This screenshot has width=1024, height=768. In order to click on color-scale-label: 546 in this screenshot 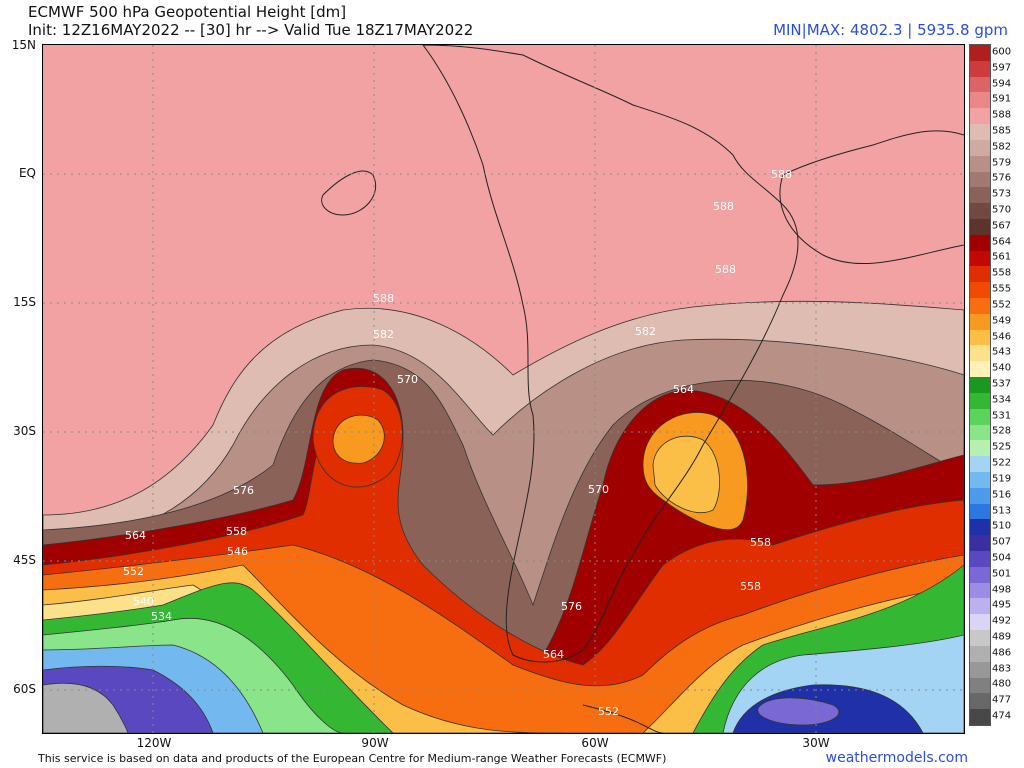, I will do `click(1002, 337)`.